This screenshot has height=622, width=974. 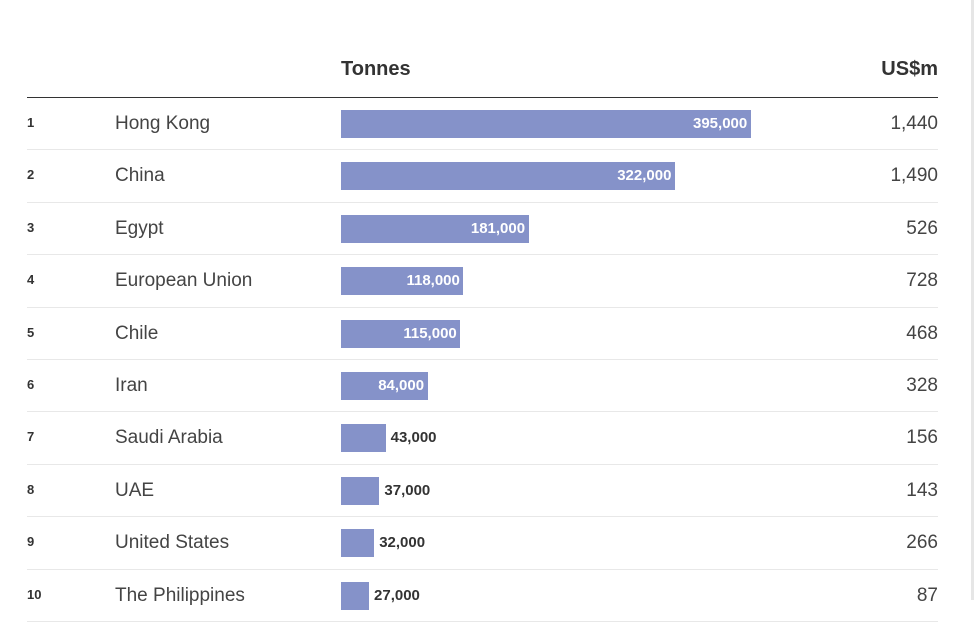 I want to click on table-row: 1 Hong Kong 395,000 1,440, so click(x=482, y=124).